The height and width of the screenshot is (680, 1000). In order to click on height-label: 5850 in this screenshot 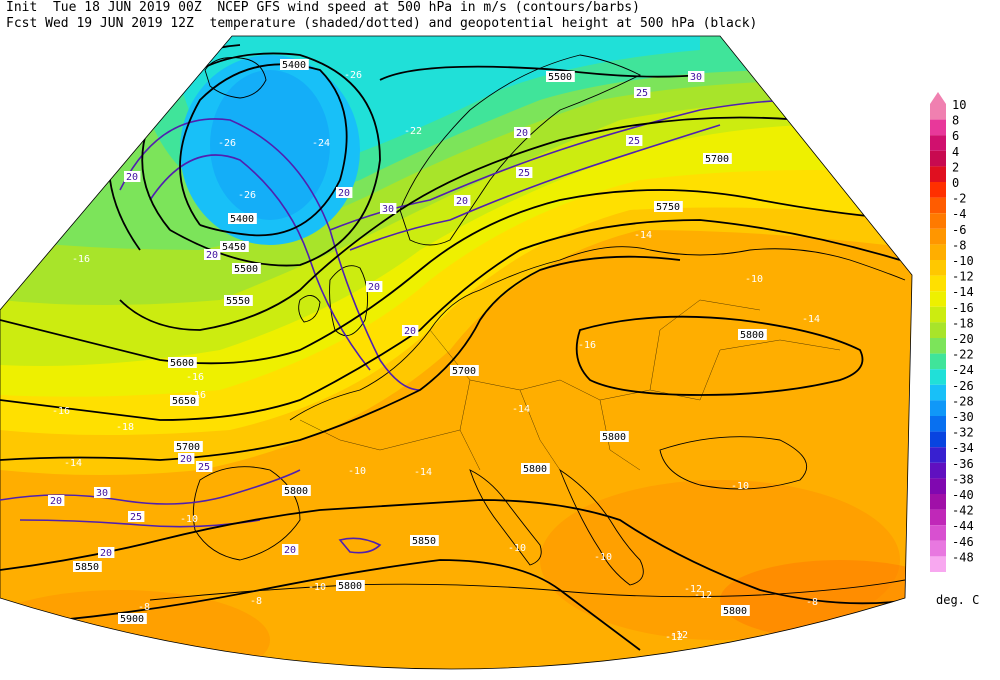, I will do `click(424, 541)`.